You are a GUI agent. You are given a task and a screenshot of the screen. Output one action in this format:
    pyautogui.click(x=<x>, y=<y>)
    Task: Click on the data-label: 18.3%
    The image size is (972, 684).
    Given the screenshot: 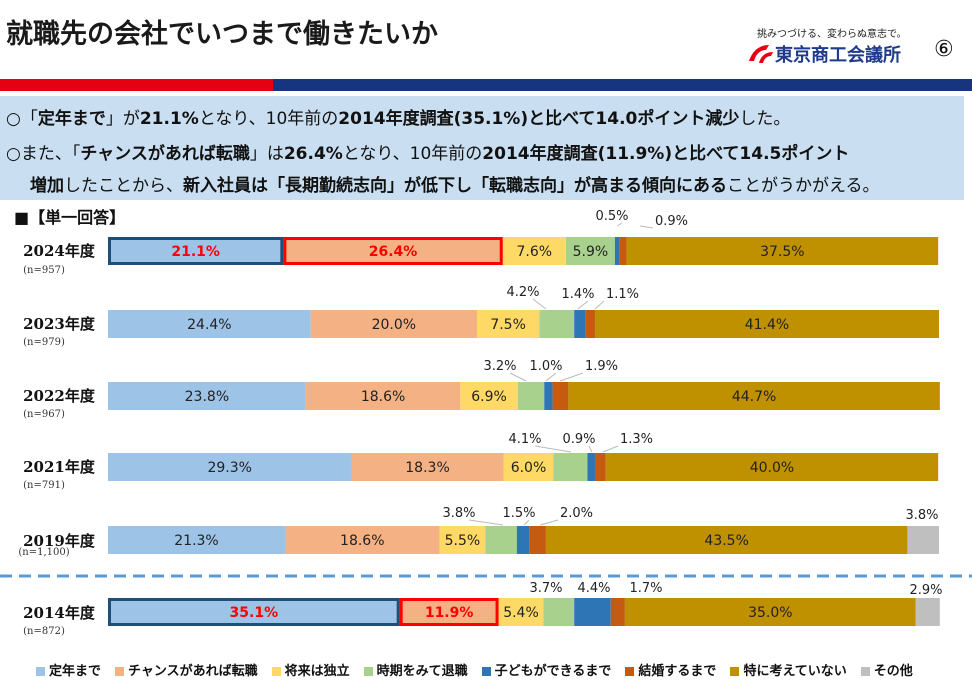 What is the action you would take?
    pyautogui.click(x=427, y=468)
    